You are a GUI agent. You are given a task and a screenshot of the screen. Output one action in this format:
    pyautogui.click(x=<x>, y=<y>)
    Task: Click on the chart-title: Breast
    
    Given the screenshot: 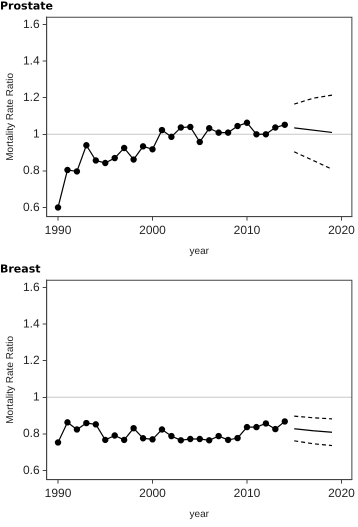 What is the action you would take?
    pyautogui.click(x=20, y=269)
    